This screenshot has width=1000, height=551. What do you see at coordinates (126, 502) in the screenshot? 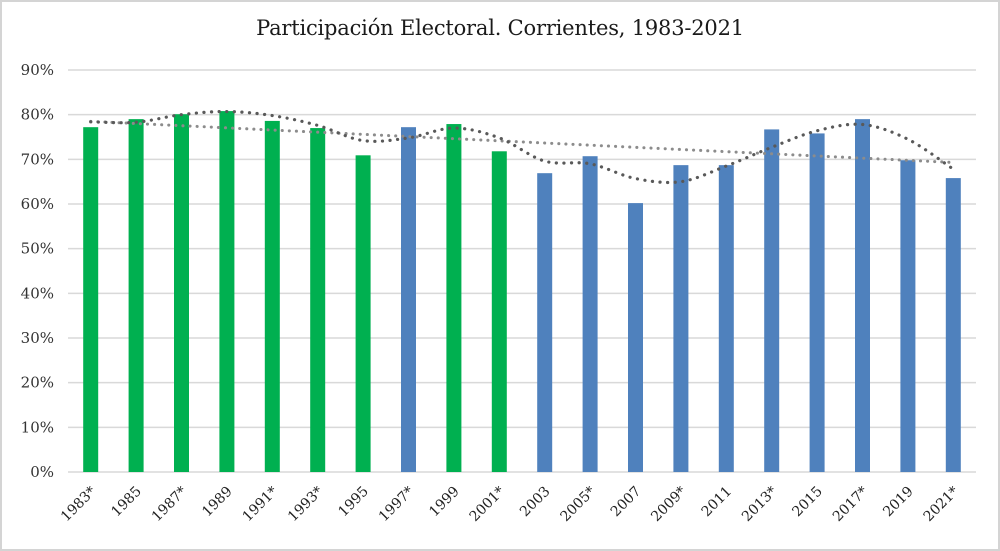
I see `x-tick-label: 1985` at bounding box center [126, 502].